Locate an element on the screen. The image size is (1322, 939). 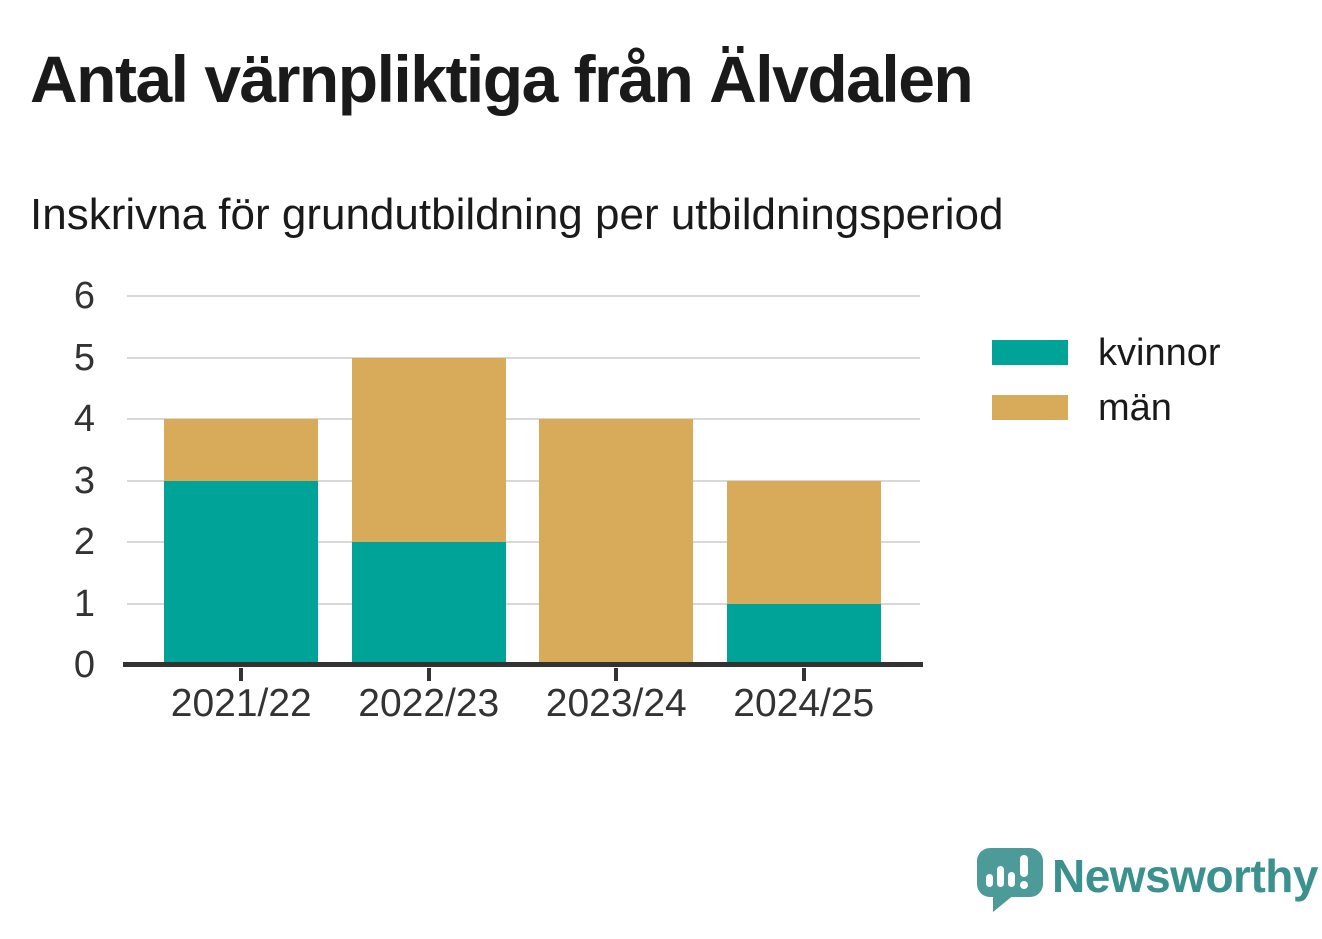
legend-swatch-man is located at coordinates (1030, 407).